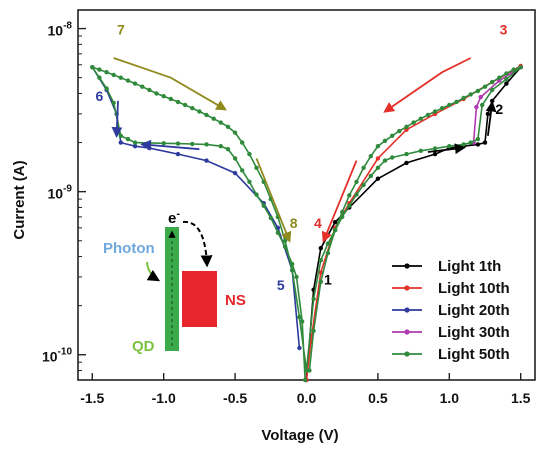  I want to click on legend-label: Light 1th, so click(469, 266).